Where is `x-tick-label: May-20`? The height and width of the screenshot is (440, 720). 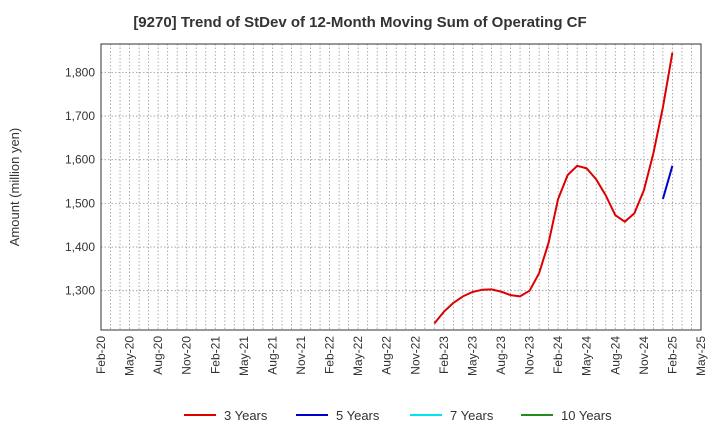
x-tick-label: May-20 is located at coordinates (130, 356).